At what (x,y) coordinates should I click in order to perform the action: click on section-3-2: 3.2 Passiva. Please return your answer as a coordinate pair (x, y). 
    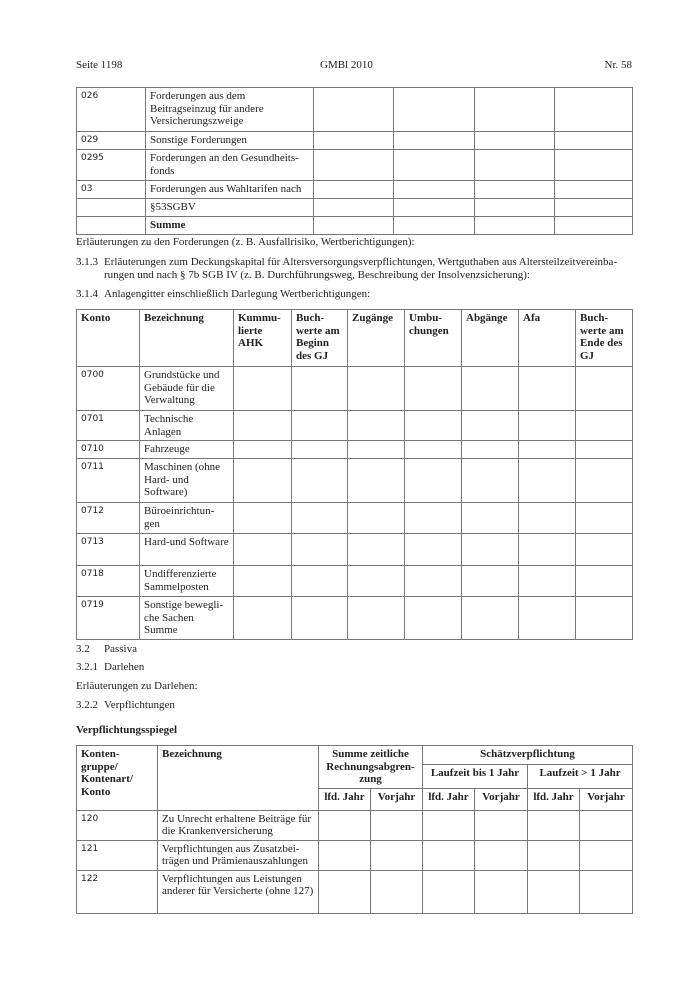
    Looking at the image, I should click on (106, 649).